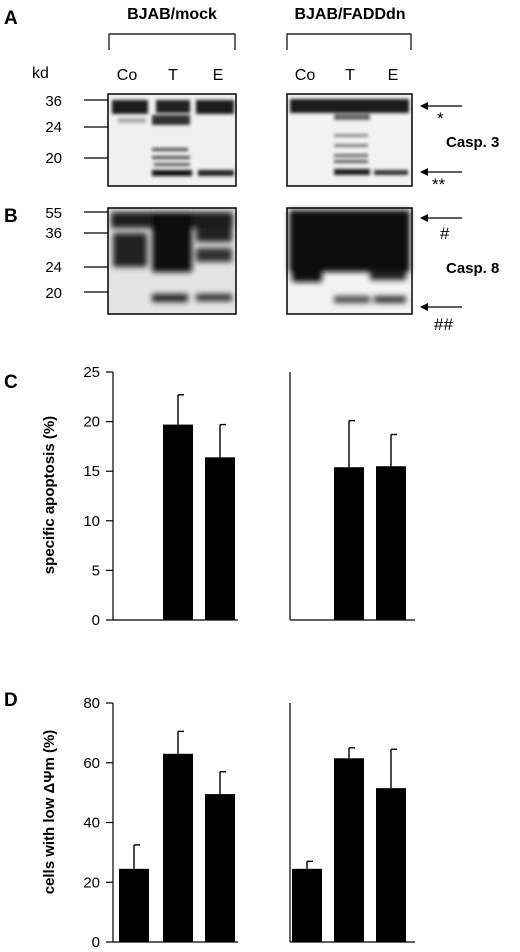 The width and height of the screenshot is (520, 952). What do you see at coordinates (445, 233) in the screenshot?
I see `arrow-label-hash: #` at bounding box center [445, 233].